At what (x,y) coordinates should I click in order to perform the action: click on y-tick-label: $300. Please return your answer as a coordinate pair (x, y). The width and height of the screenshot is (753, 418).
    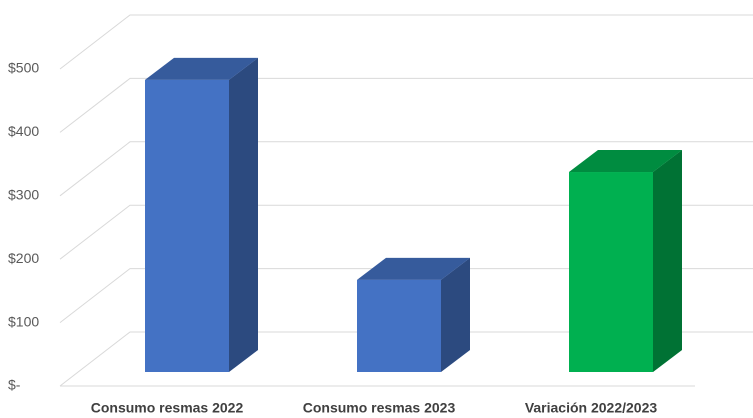
    Looking at the image, I should click on (23, 195).